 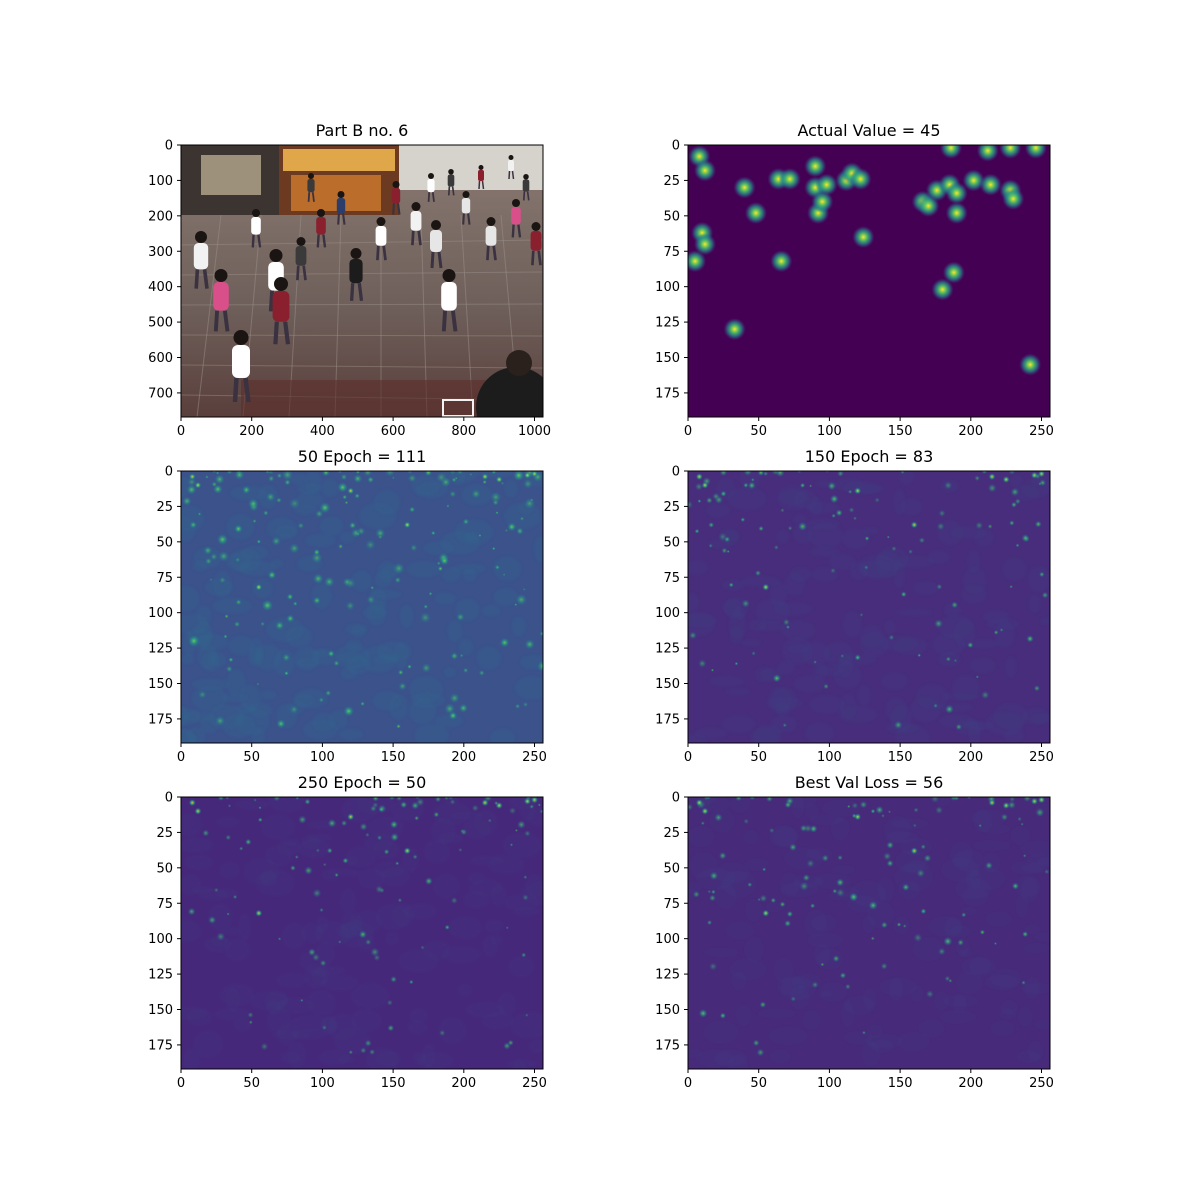 I want to click on x-tick-label: 800, so click(x=463, y=431).